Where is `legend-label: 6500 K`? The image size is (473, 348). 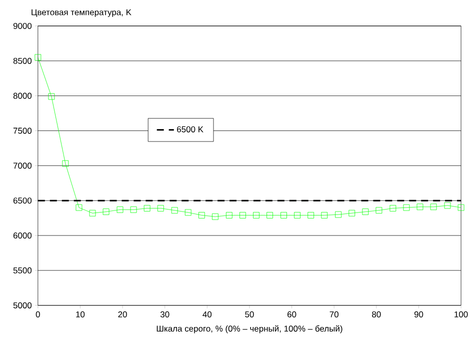
legend-label: 6500 K is located at coordinates (190, 129).